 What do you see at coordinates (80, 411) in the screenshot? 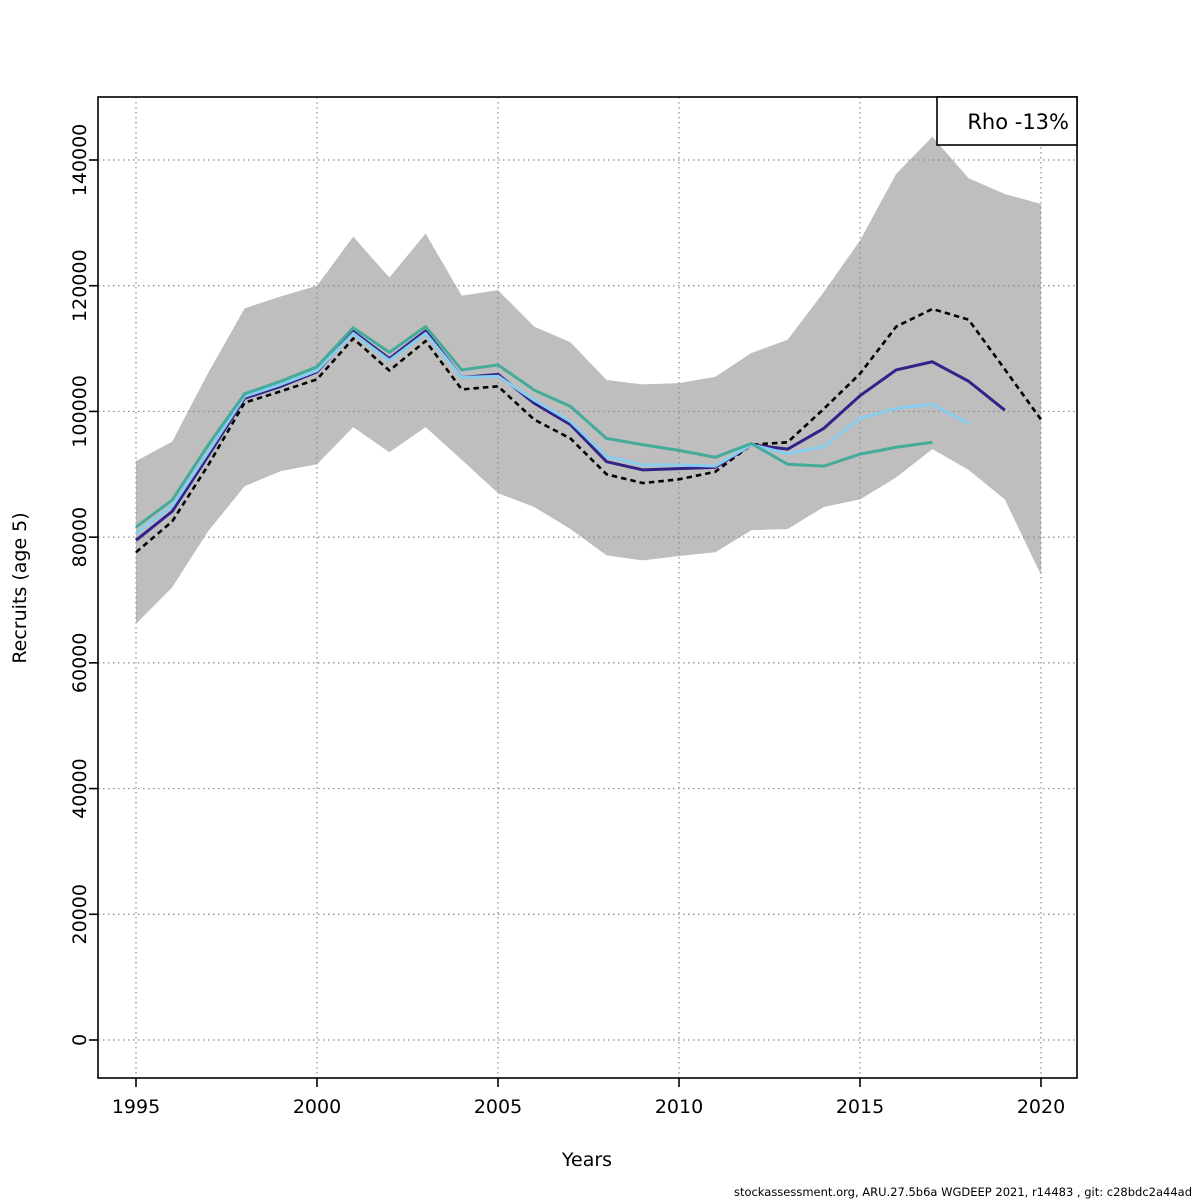
I see `y-tick-label: 100000` at bounding box center [80, 411].